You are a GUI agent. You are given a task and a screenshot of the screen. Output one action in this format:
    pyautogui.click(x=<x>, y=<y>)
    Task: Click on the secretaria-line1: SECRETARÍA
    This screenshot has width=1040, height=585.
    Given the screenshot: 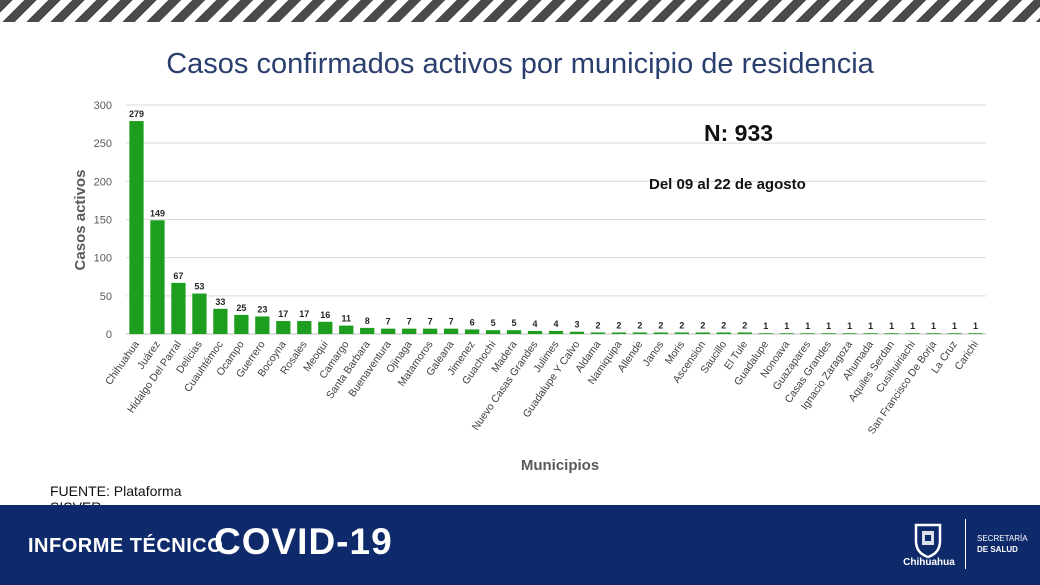 What is the action you would take?
    pyautogui.click(x=1002, y=538)
    